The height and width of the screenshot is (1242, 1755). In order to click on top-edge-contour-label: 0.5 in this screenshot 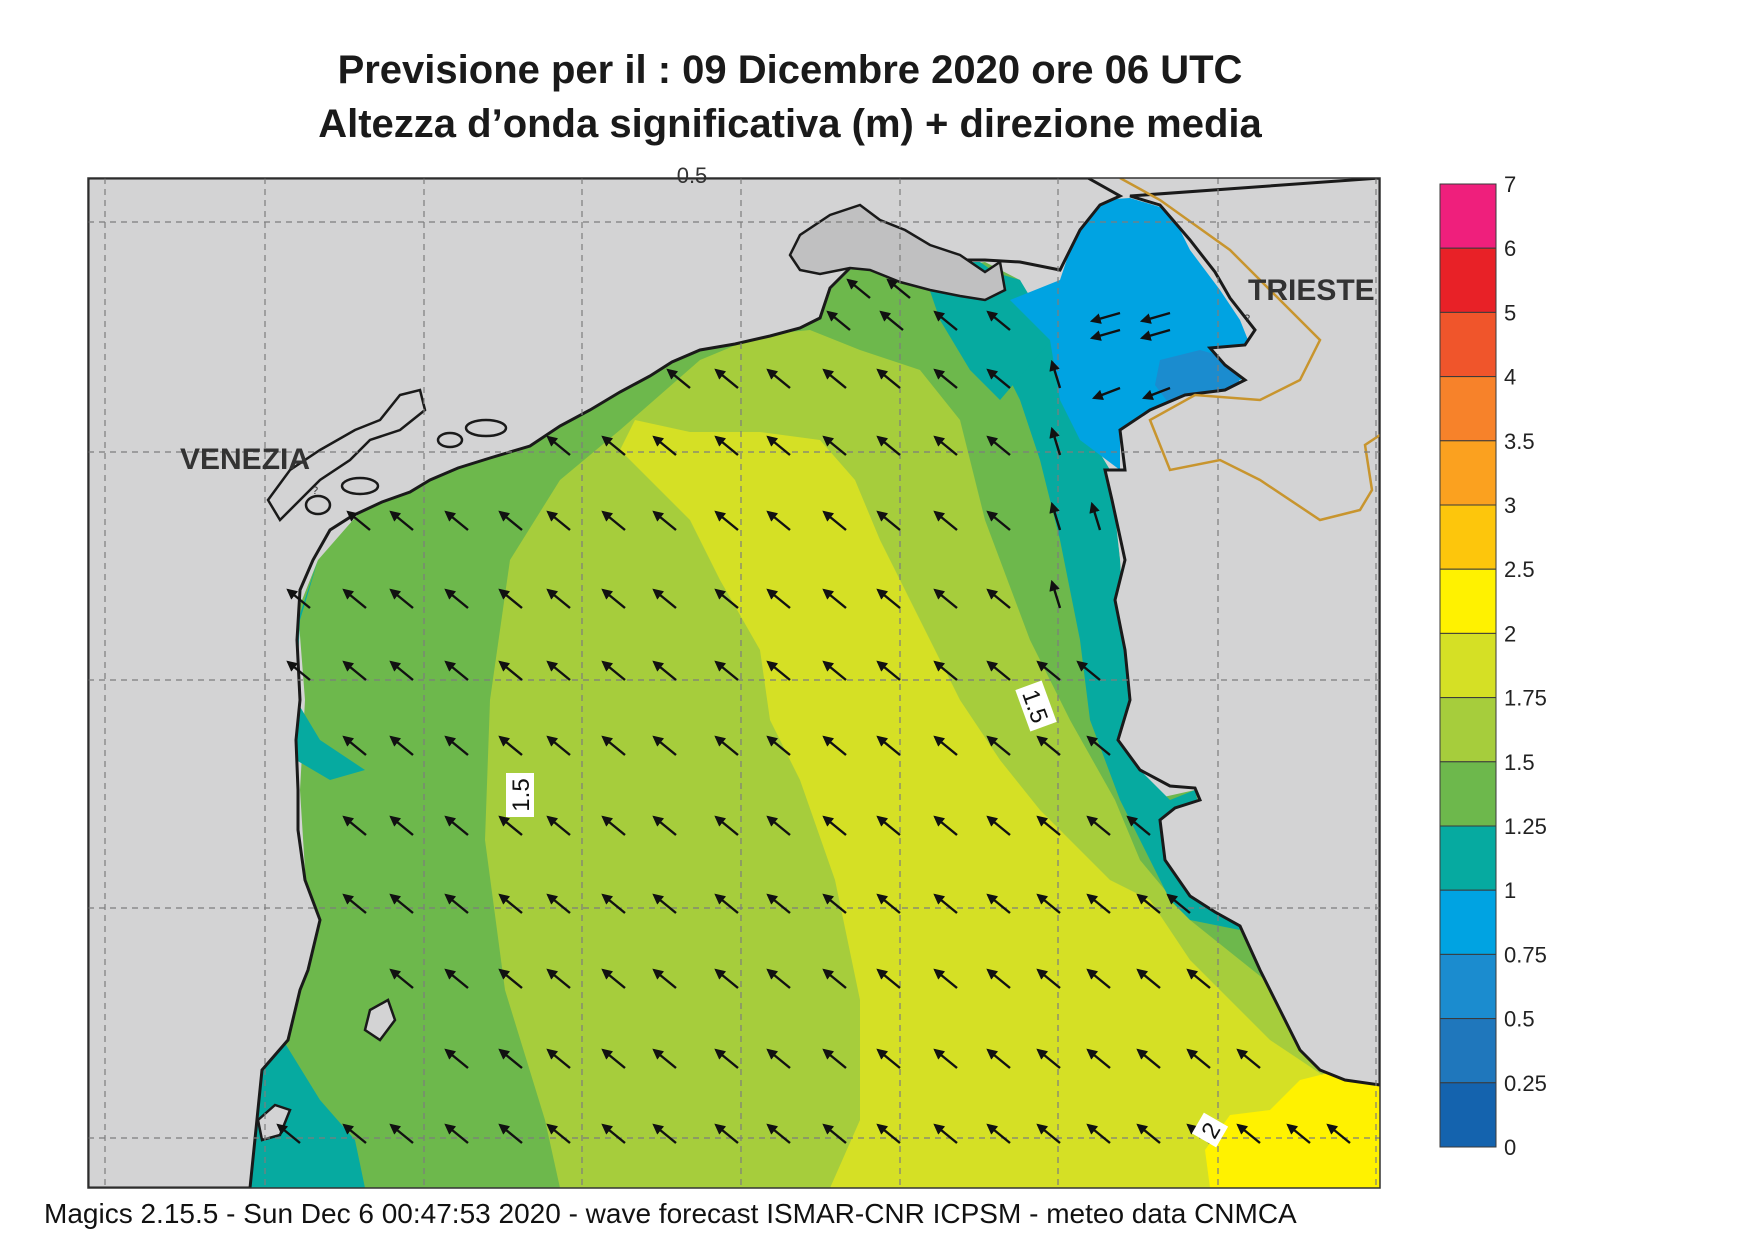, I will do `click(692, 175)`.